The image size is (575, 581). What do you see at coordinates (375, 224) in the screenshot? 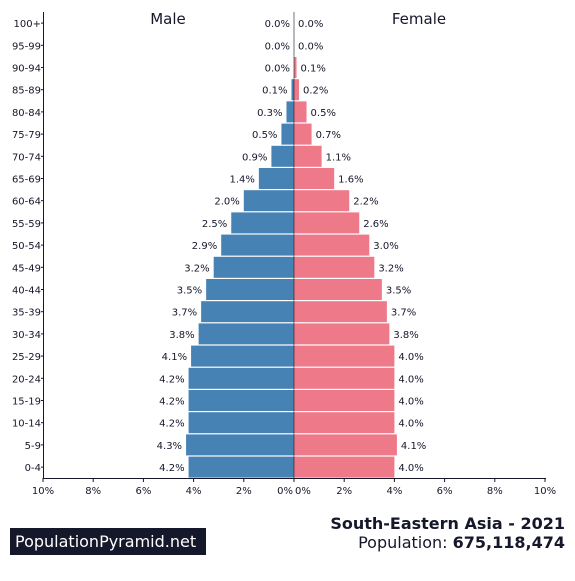
I see `female-value-label: 2.6%` at bounding box center [375, 224].